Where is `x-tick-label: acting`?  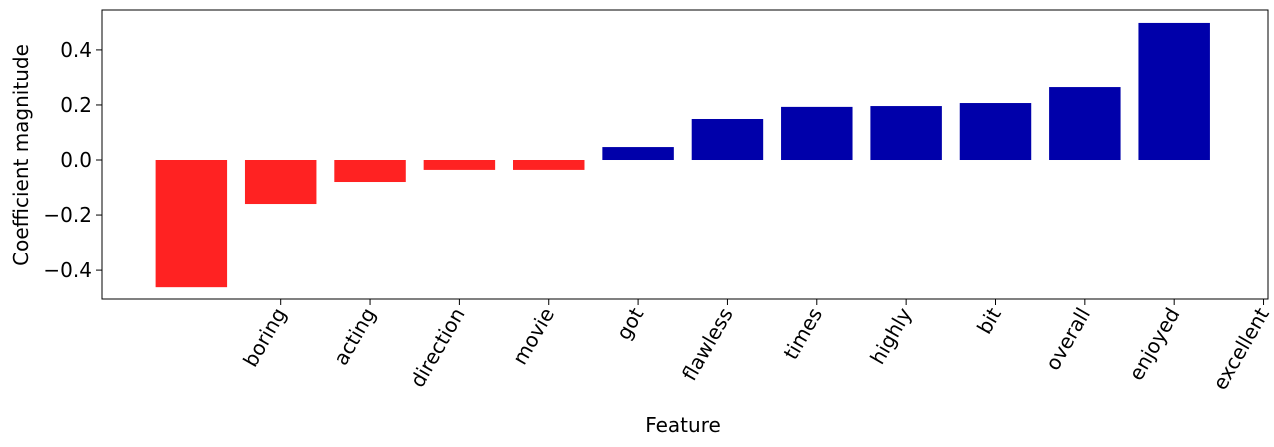 x-tick-label: acting is located at coordinates (355, 337).